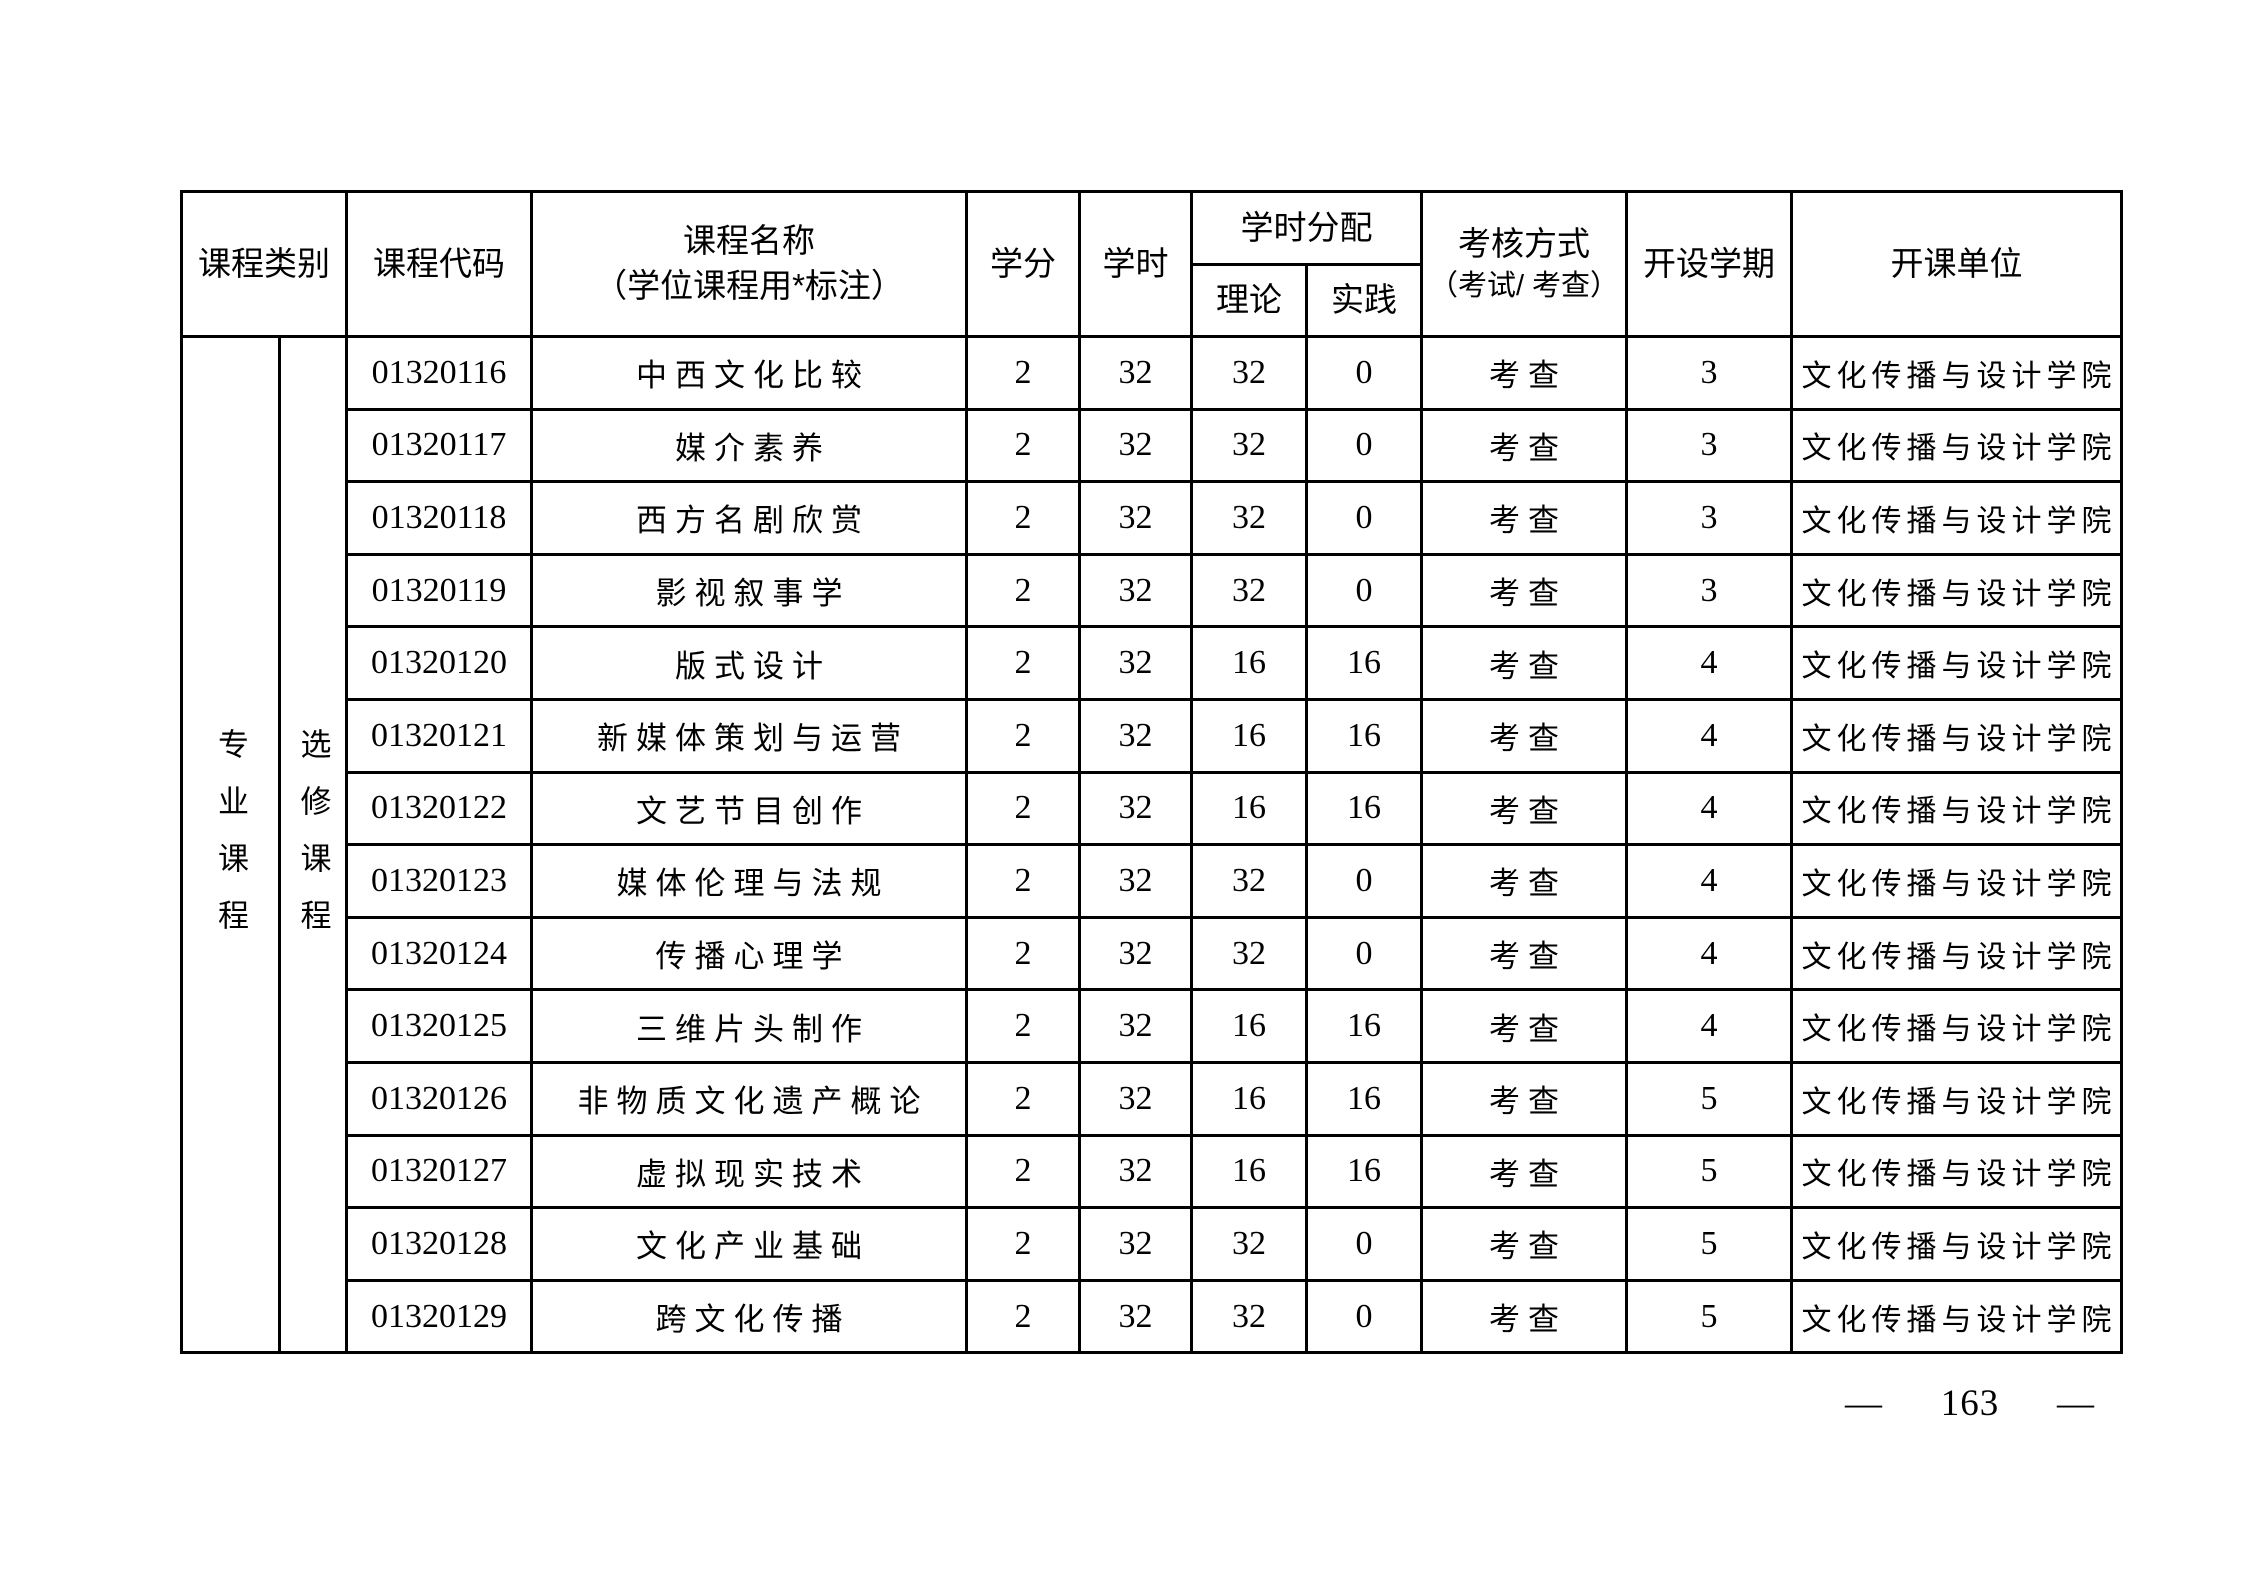 This screenshot has height=1587, width=2245. Describe the element at coordinates (1956, 264) in the screenshot. I see `header-offering-unit: 开课单位` at that location.